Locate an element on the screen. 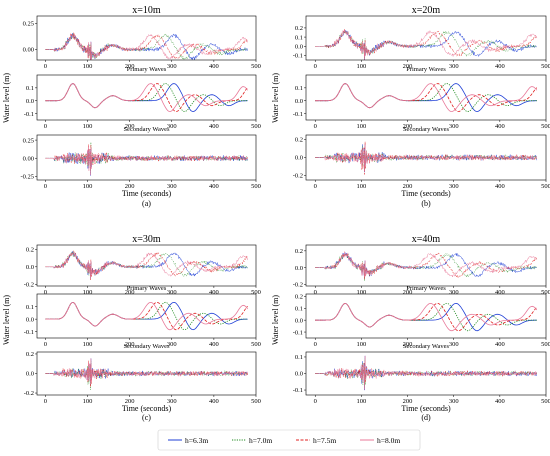  series-line-h-7-0m is located at coordinates (426, 373).